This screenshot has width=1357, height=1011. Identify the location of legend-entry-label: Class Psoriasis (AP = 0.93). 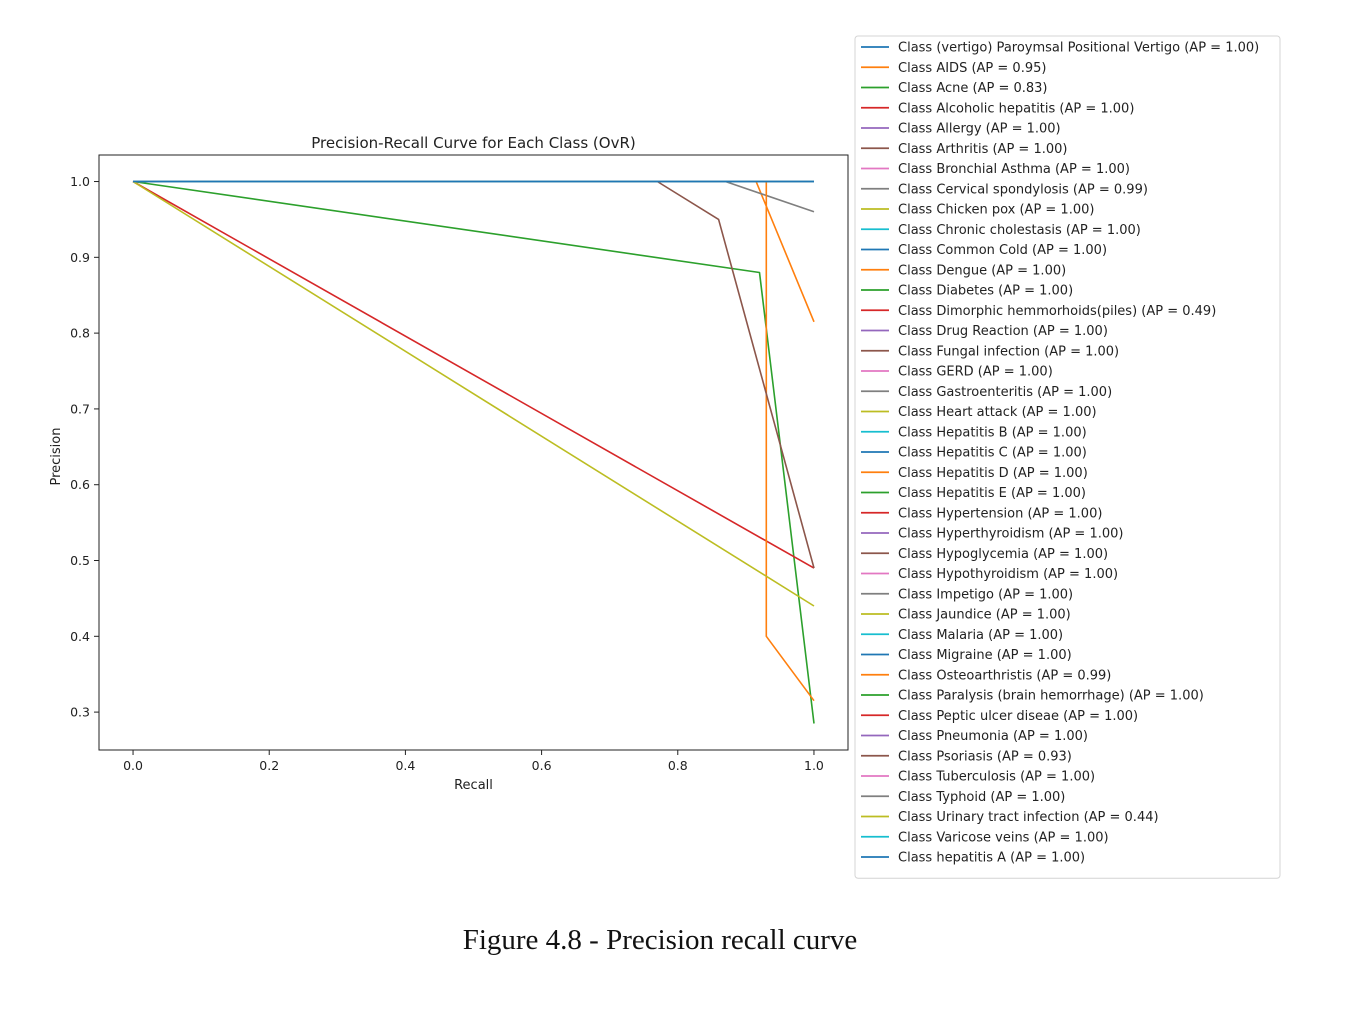
(985, 756).